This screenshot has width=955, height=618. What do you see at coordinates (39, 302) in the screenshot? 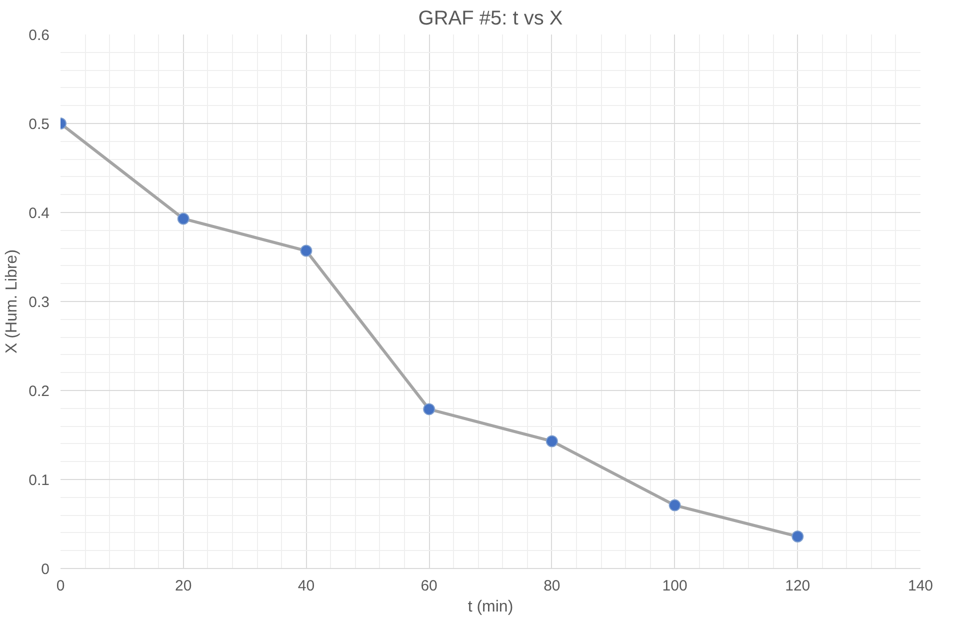
I see `y-tick-label: 0.3` at bounding box center [39, 302].